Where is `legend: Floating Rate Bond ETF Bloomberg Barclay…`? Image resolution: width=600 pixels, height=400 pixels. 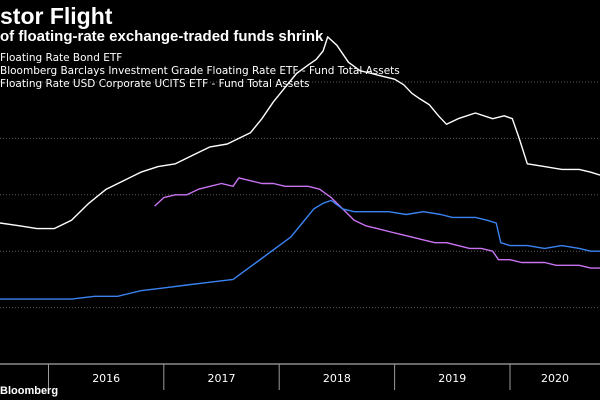
legend: Floating Rate Bond ETF Bloomberg Barclay… is located at coordinates (200, 71).